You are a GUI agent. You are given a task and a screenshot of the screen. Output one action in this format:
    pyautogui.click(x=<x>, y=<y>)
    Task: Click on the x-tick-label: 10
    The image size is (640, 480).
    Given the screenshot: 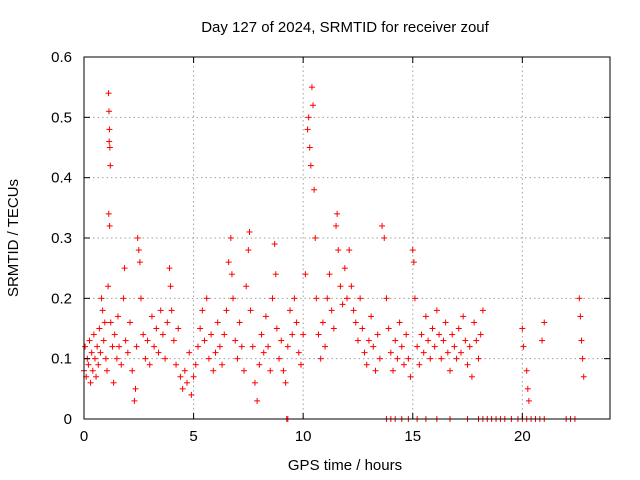 What is the action you would take?
    pyautogui.click(x=303, y=436)
    